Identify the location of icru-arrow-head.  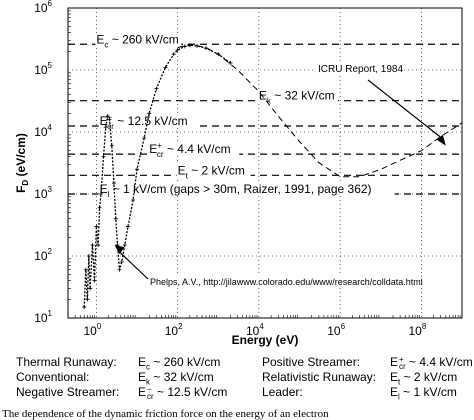
(441, 140).